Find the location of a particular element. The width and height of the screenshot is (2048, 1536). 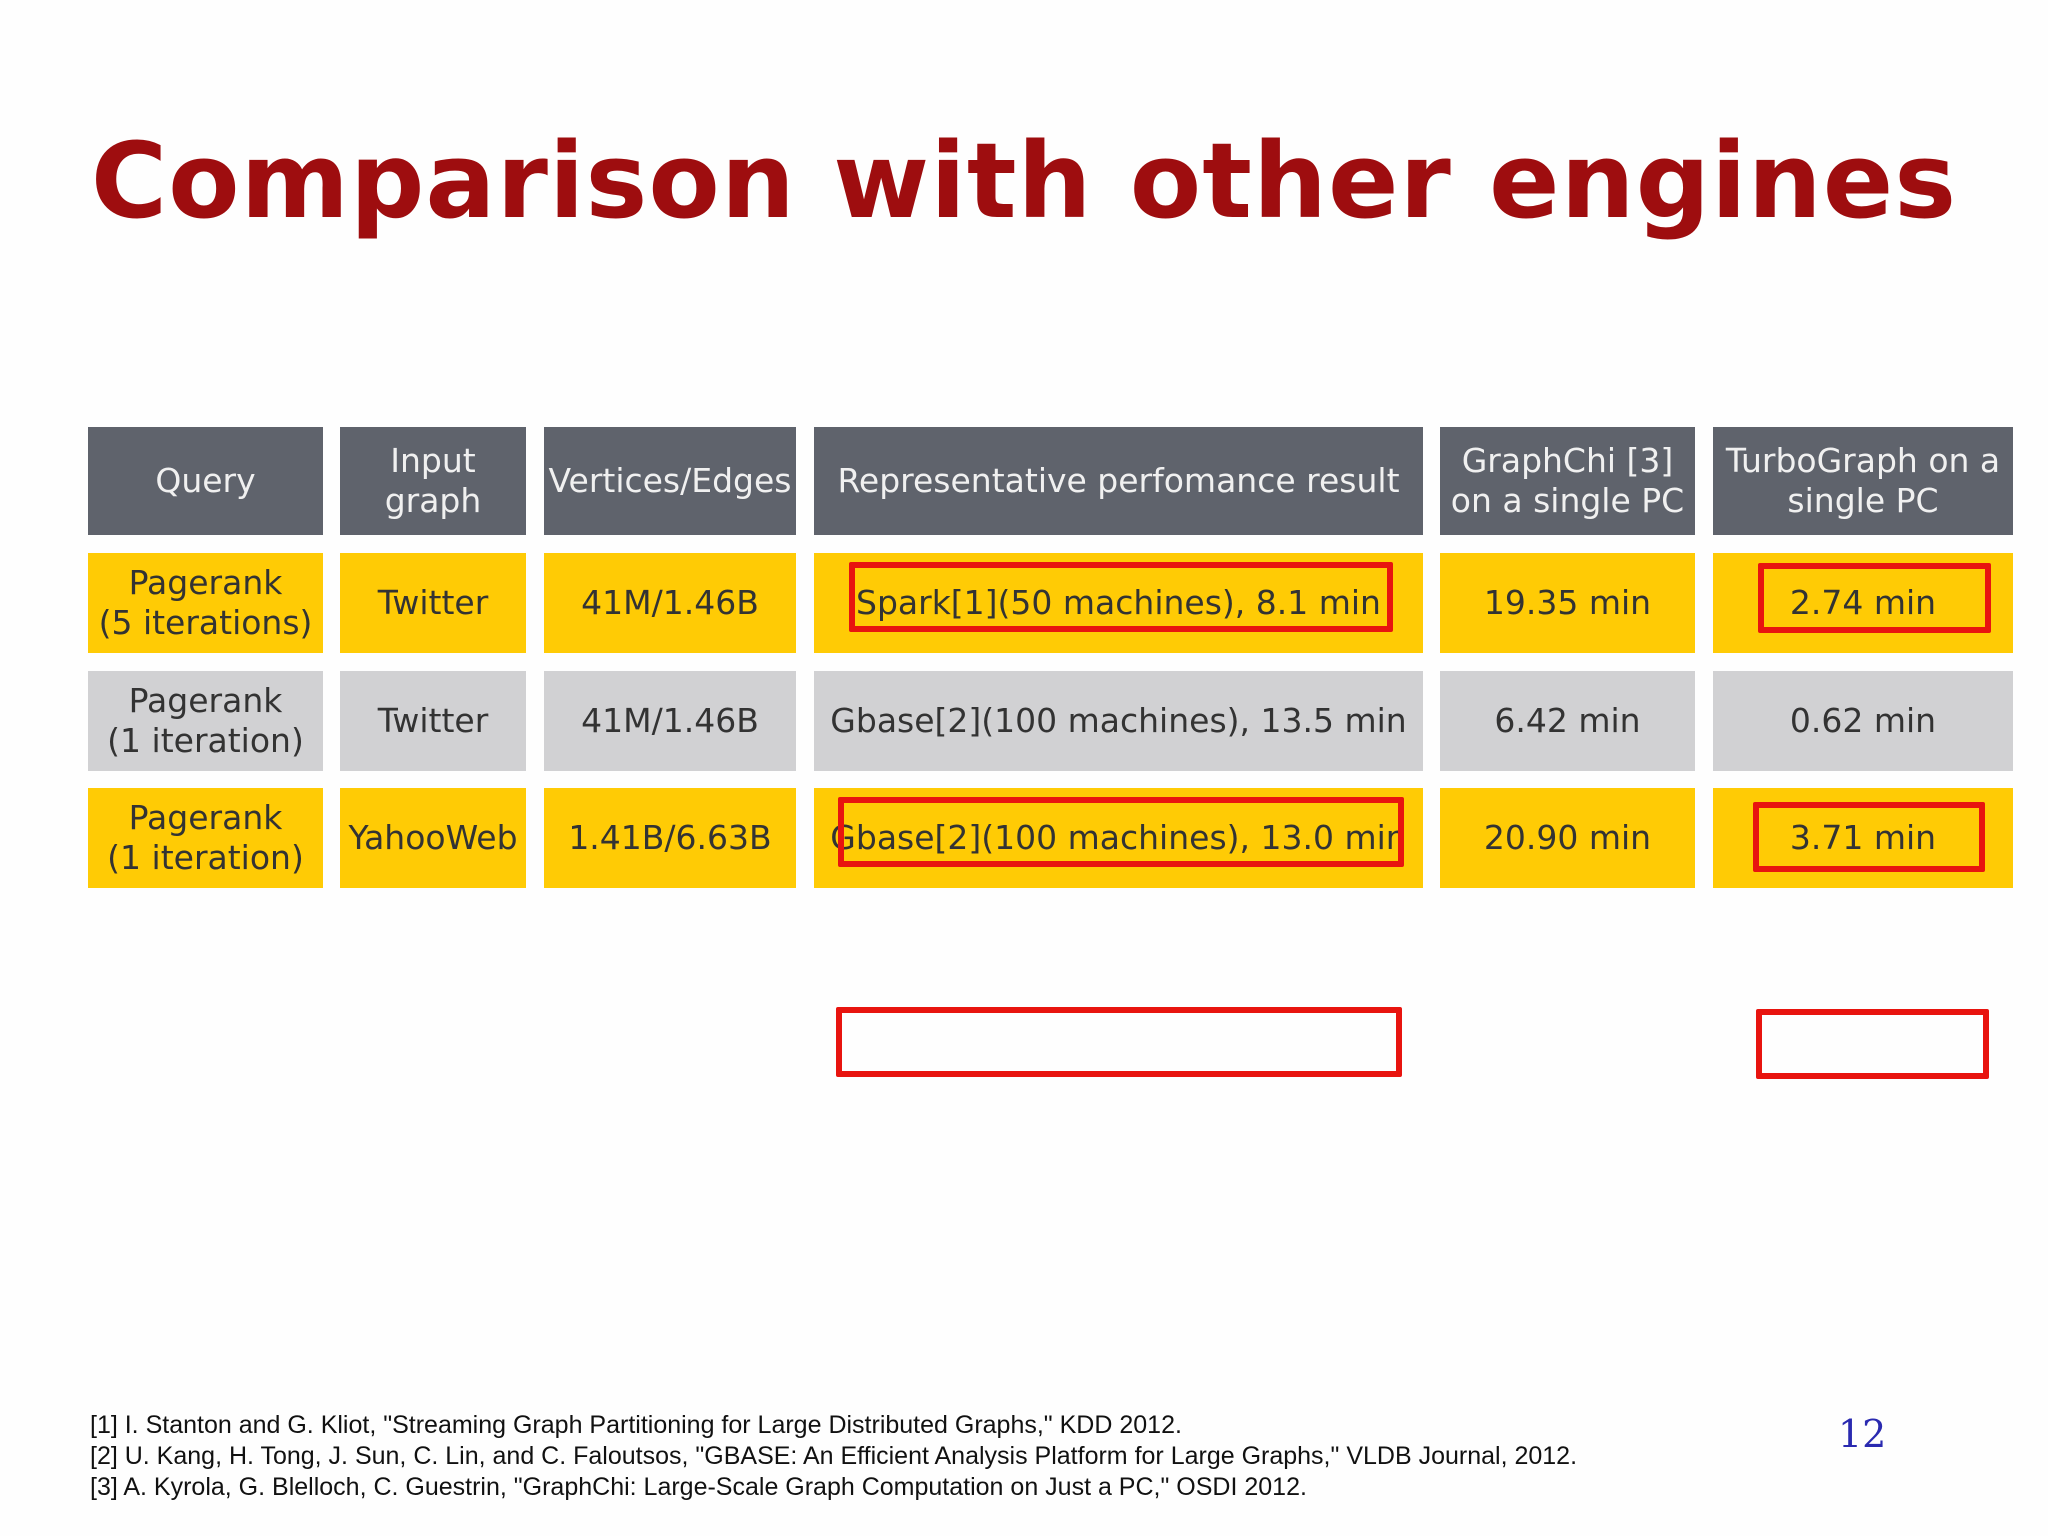

empty-red-box-right is located at coordinates (1872, 1044).